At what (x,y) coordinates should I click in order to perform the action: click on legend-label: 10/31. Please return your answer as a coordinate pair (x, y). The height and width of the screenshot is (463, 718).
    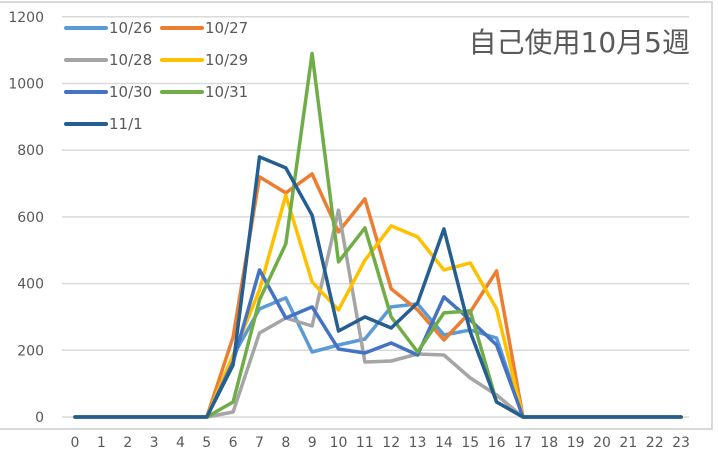
    Looking at the image, I should click on (226, 92).